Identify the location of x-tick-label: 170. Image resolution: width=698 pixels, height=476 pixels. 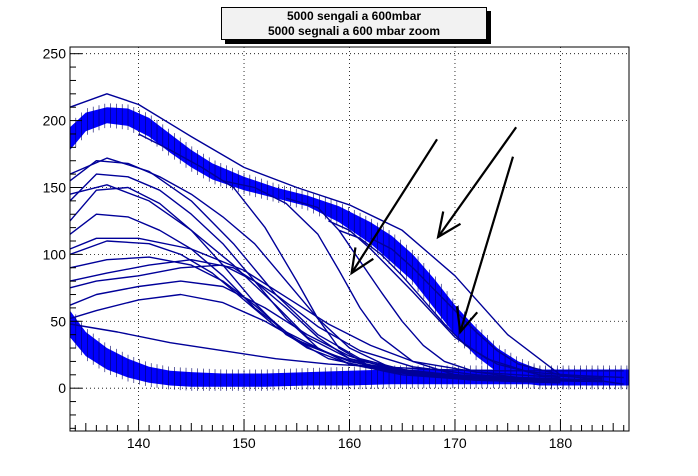
(455, 443).